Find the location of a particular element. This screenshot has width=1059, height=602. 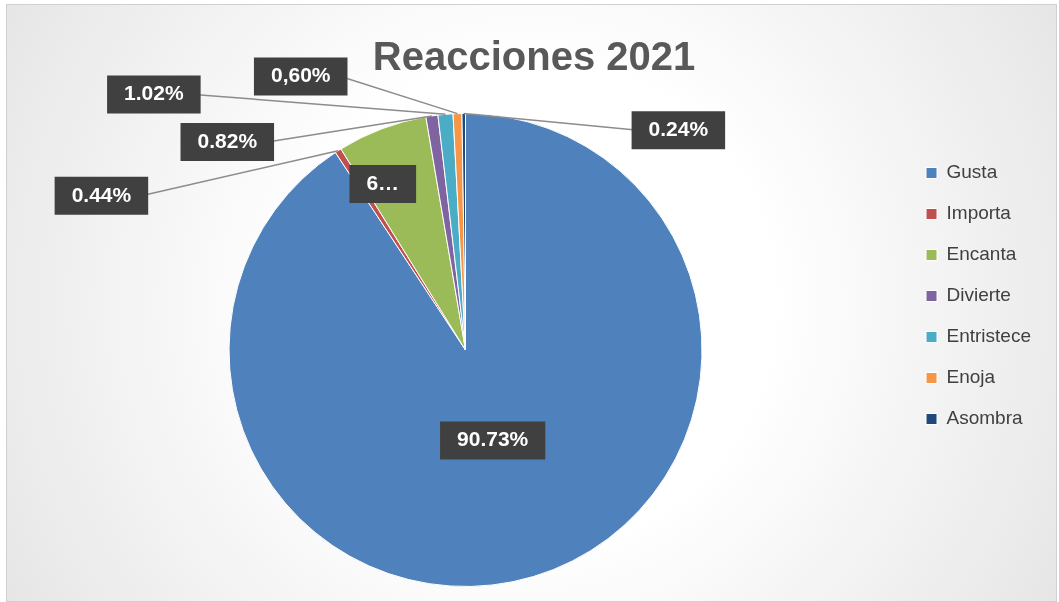

data-label: 0.44% is located at coordinates (101, 194).